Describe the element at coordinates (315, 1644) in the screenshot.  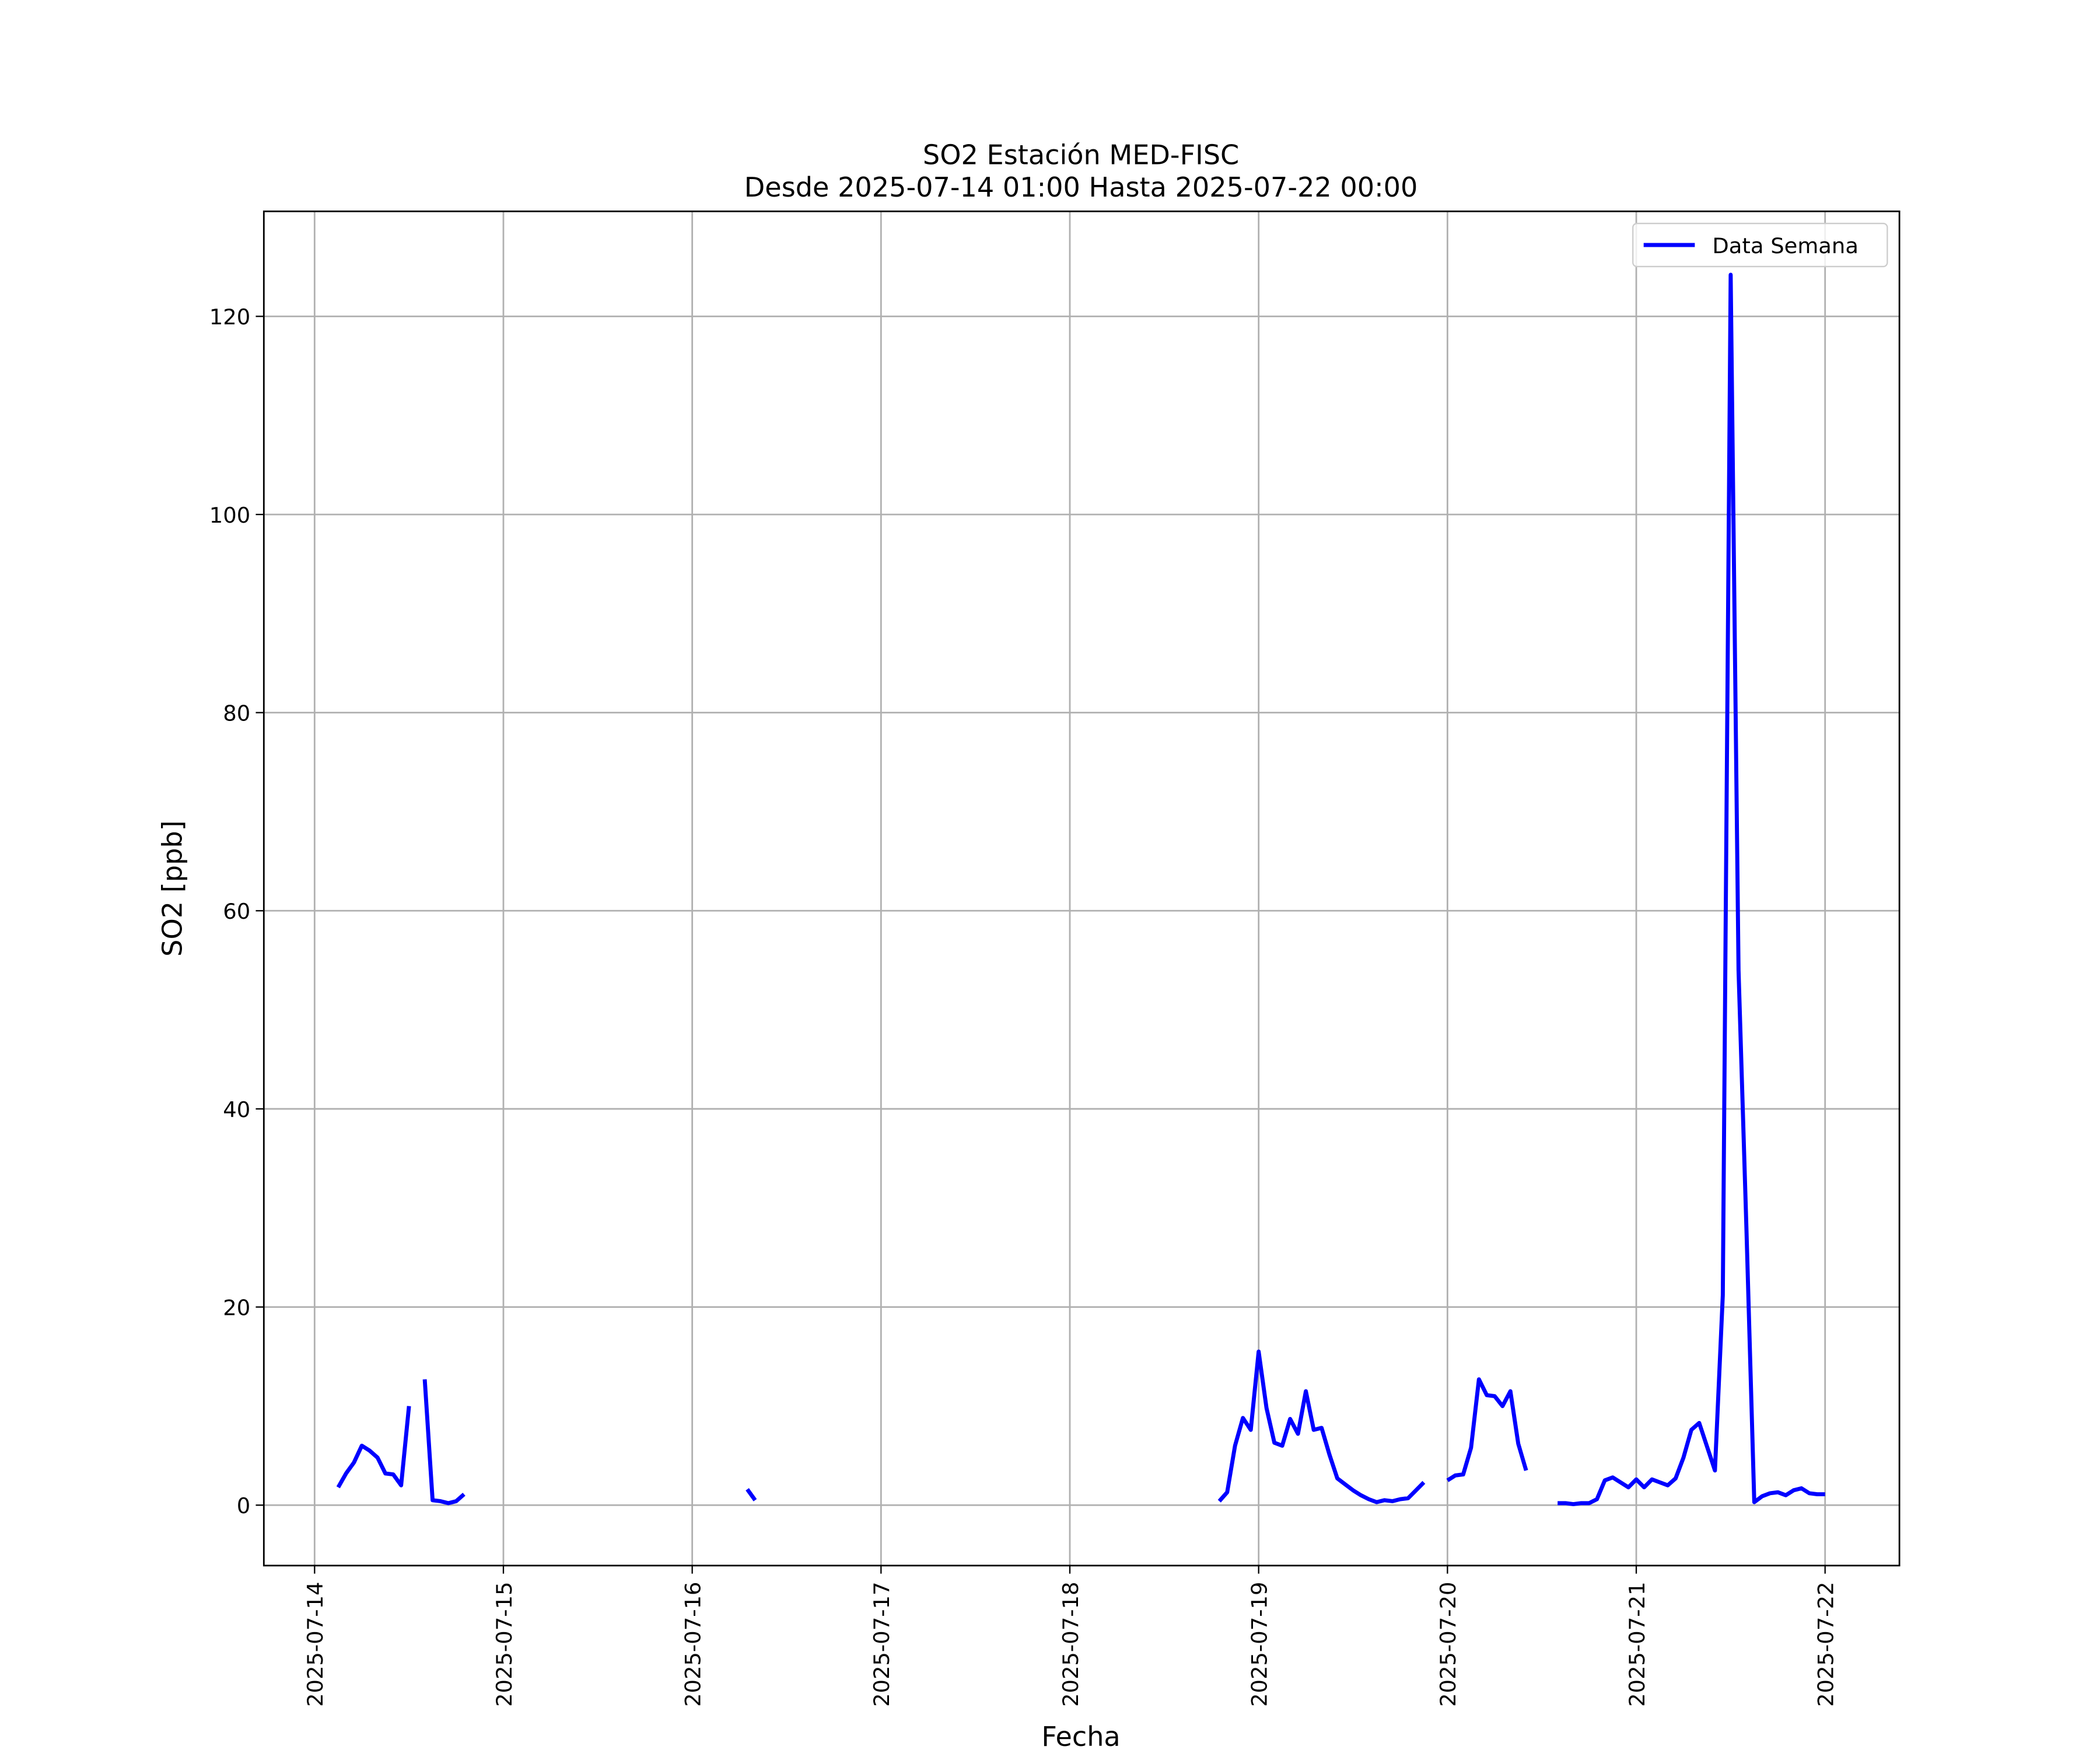
I see `x-tick-label: 2025-07-14` at that location.